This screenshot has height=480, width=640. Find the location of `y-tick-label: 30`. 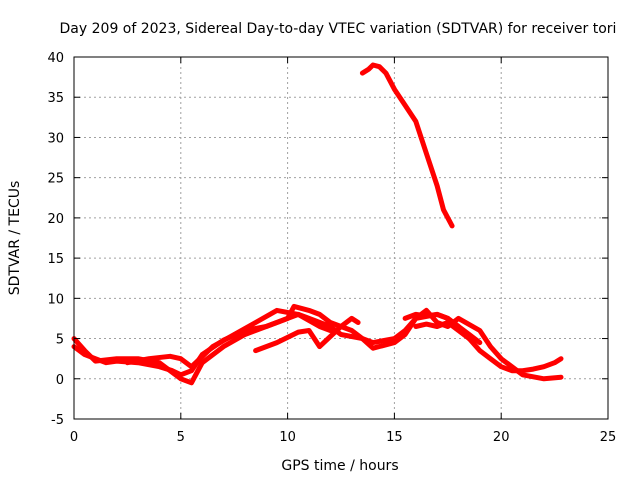

y-tick-label: 30 is located at coordinates (55, 138).